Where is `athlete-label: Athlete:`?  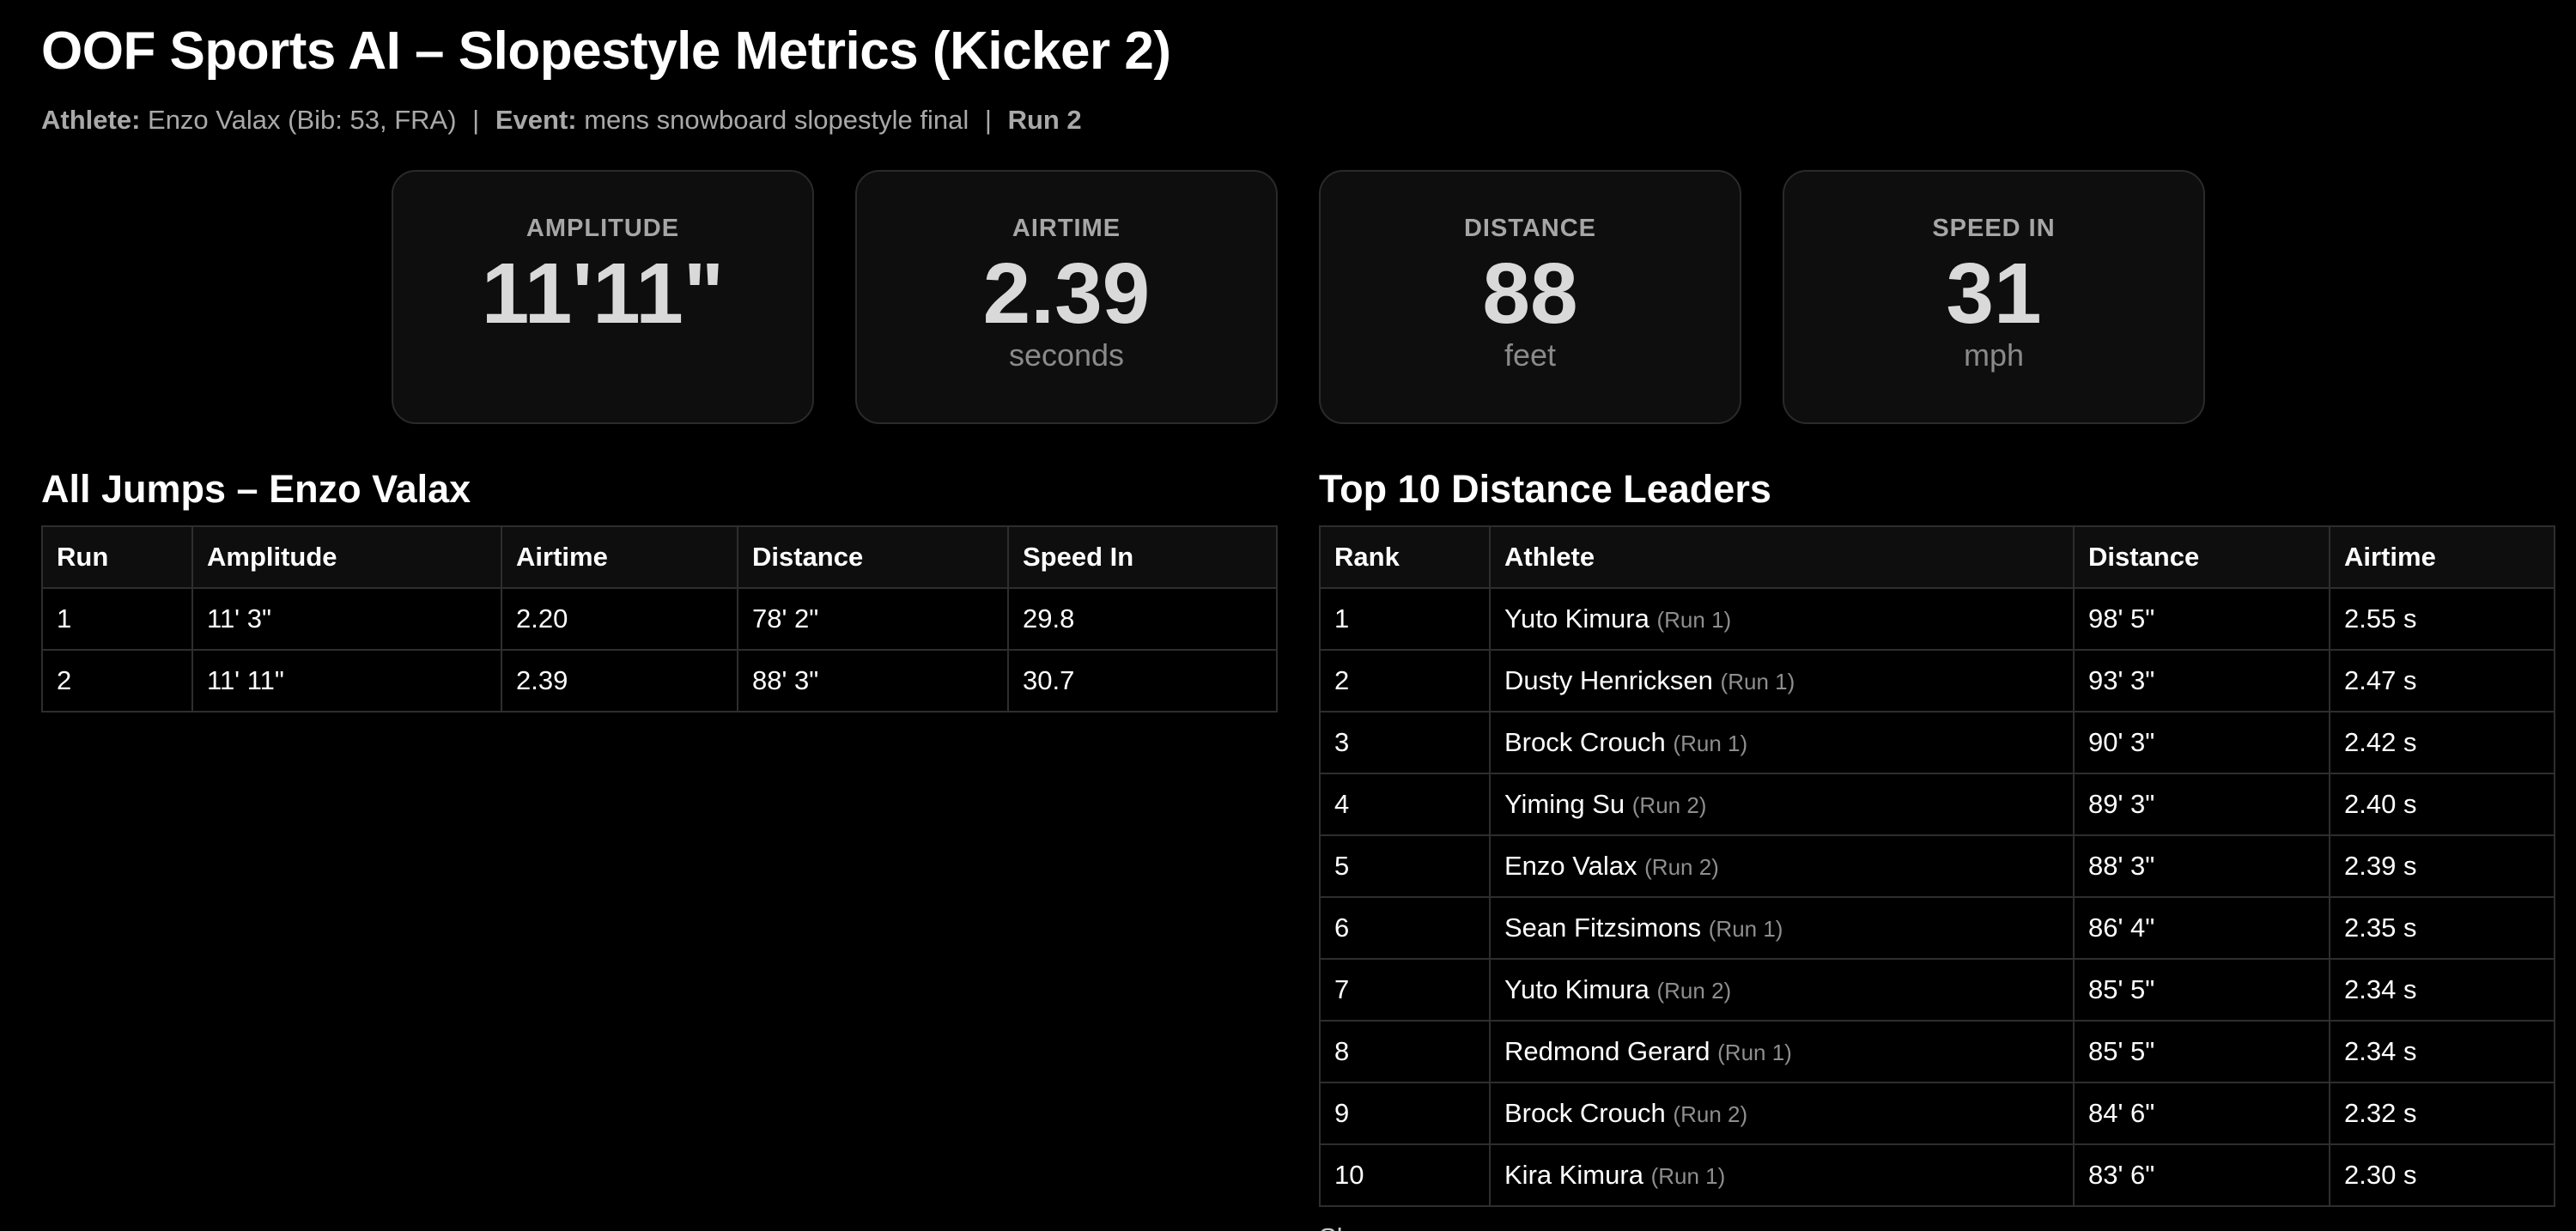 athlete-label: Athlete: is located at coordinates (91, 120).